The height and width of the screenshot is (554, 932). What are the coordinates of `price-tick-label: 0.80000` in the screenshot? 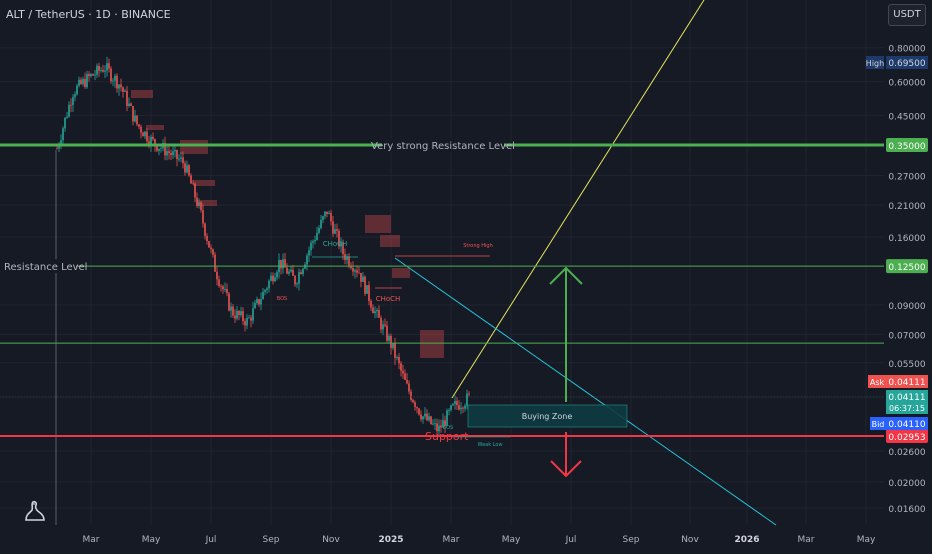 It's located at (906, 50).